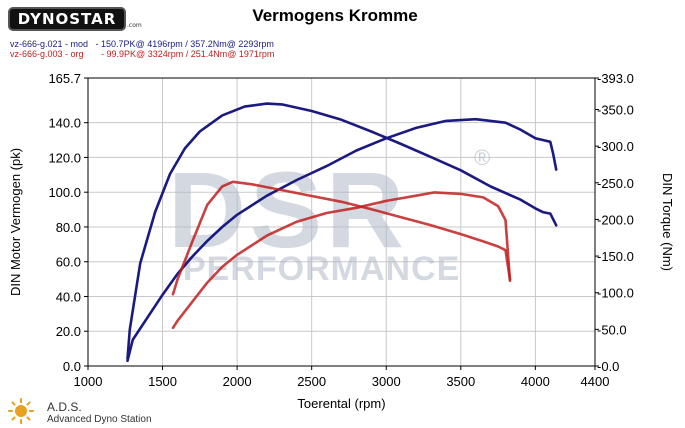 Image resolution: width=685 pixels, height=428 pixels. Describe the element at coordinates (72, 366) in the screenshot. I see `y-tick-label-left: 0.0` at that location.